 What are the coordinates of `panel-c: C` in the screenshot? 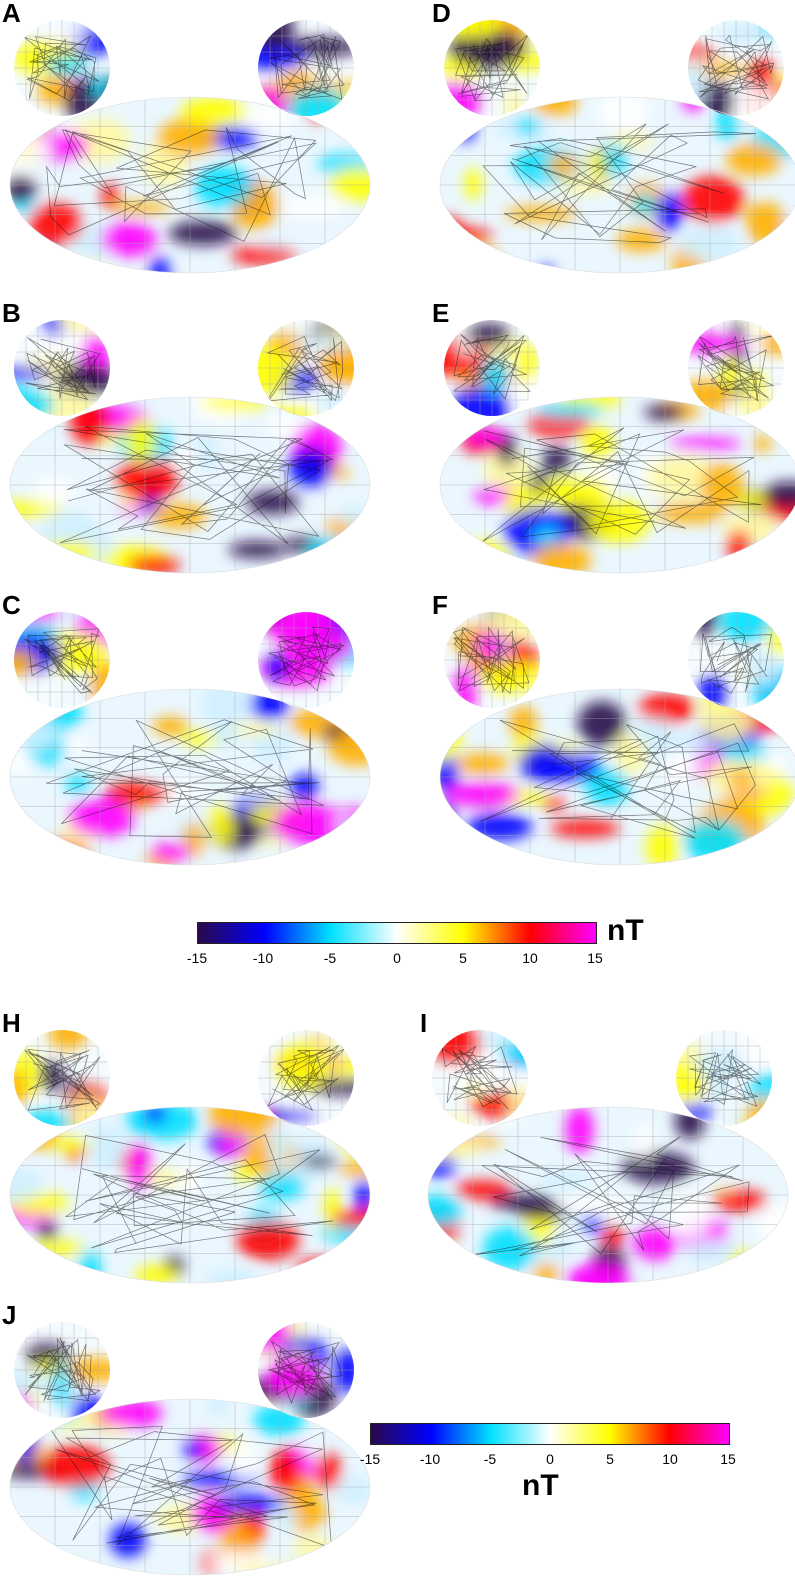 It's located at (190, 732).